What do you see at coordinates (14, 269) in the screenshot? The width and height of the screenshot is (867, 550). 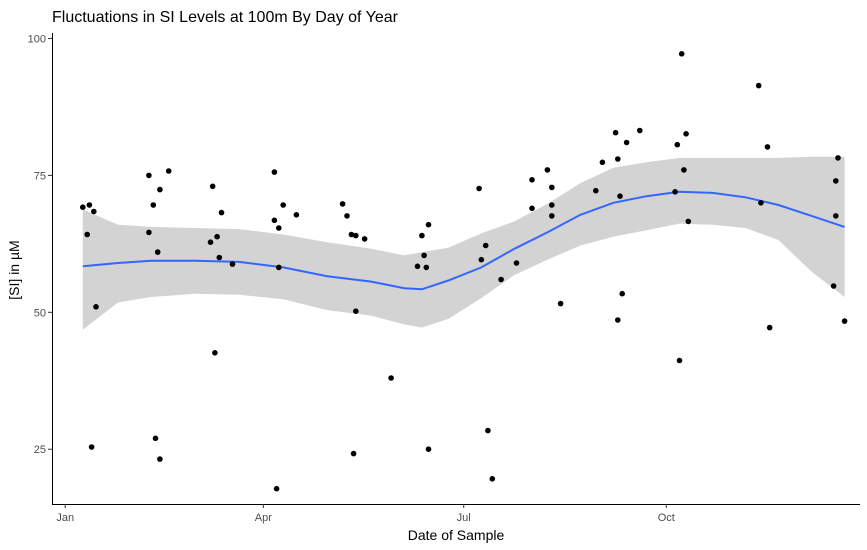 I see `y-axis-title: [SI] in µM` at bounding box center [14, 269].